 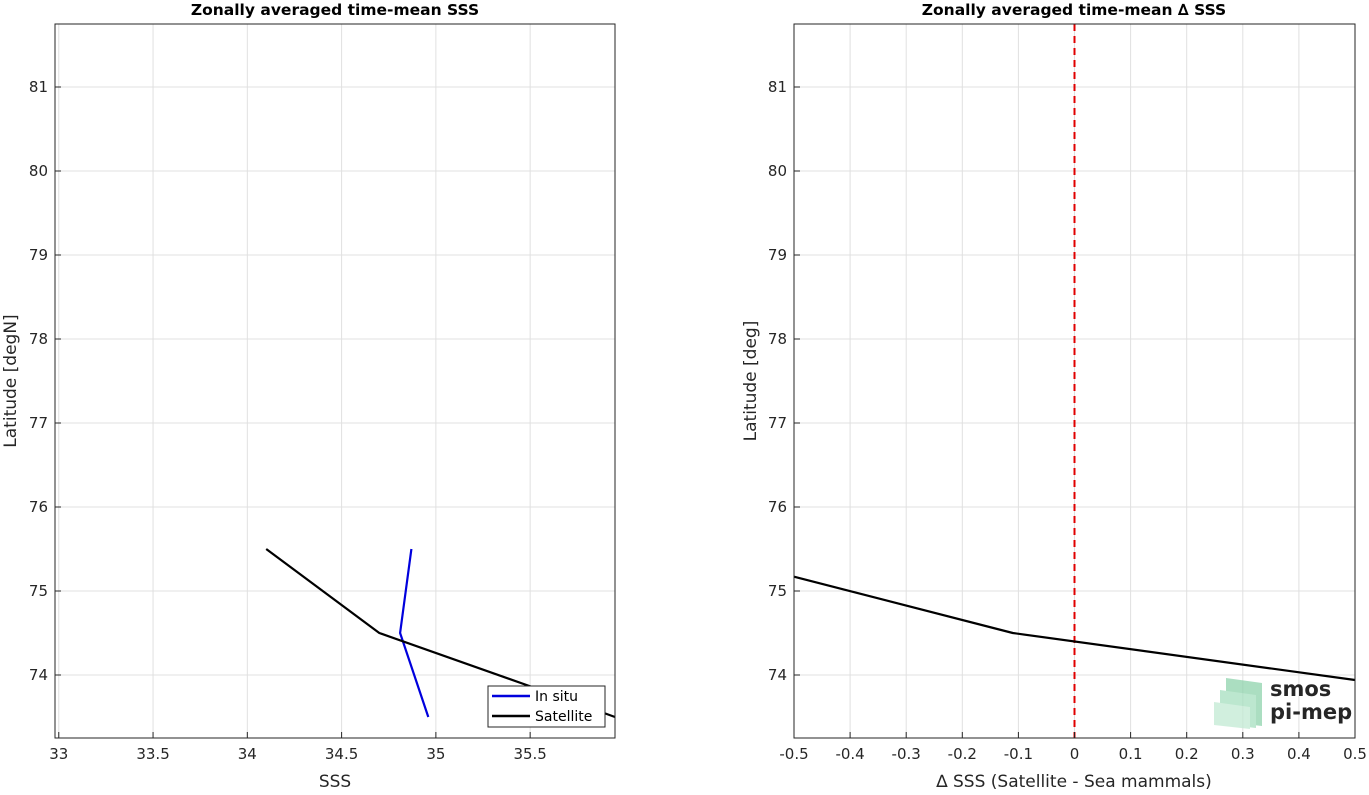 I want to click on x-tick-label: -0.3, so click(x=906, y=754).